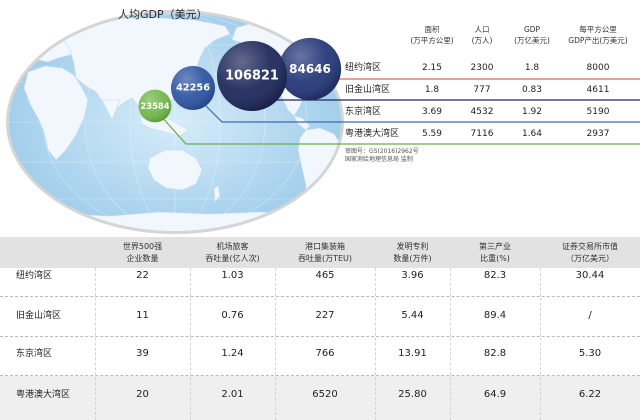 Image resolution: width=640 pixels, height=420 pixels. Describe the element at coordinates (232, 258) in the screenshot. I see `column-header-unit: 吞吐量(亿人次)` at that location.